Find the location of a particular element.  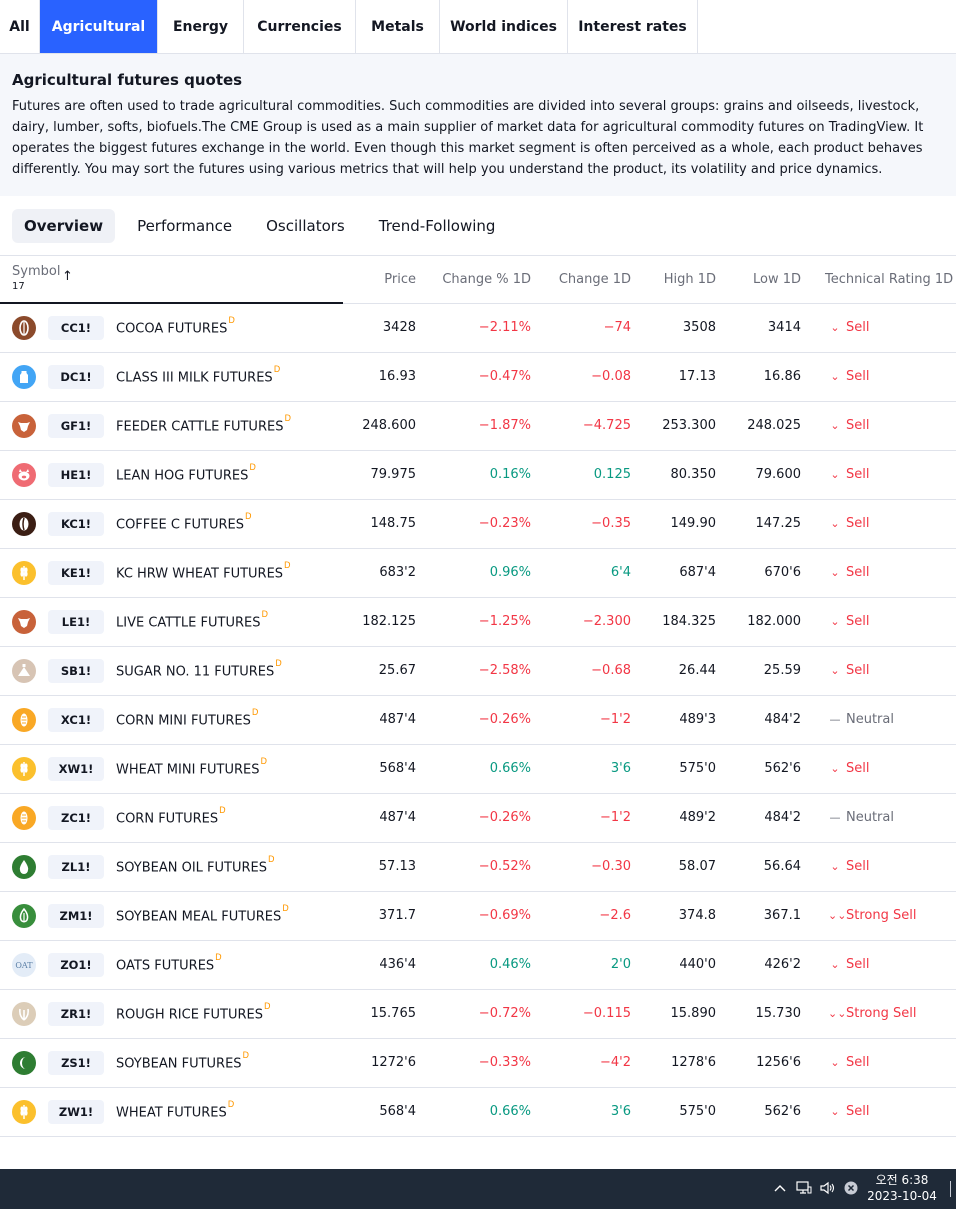

column-header-low: Low 1D is located at coordinates (776, 279).